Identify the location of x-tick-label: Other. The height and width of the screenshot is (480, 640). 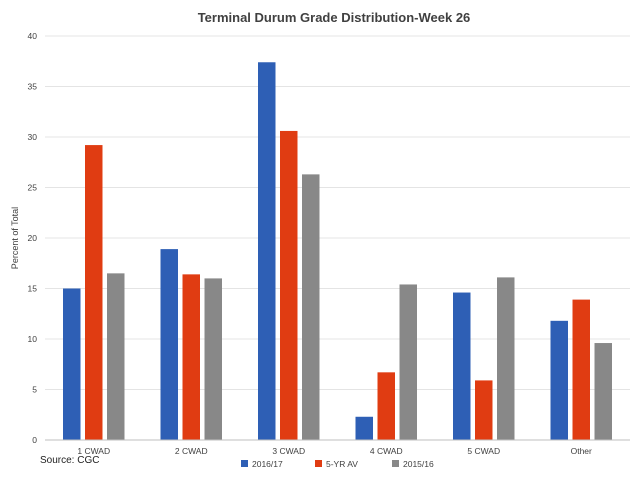
(581, 451).